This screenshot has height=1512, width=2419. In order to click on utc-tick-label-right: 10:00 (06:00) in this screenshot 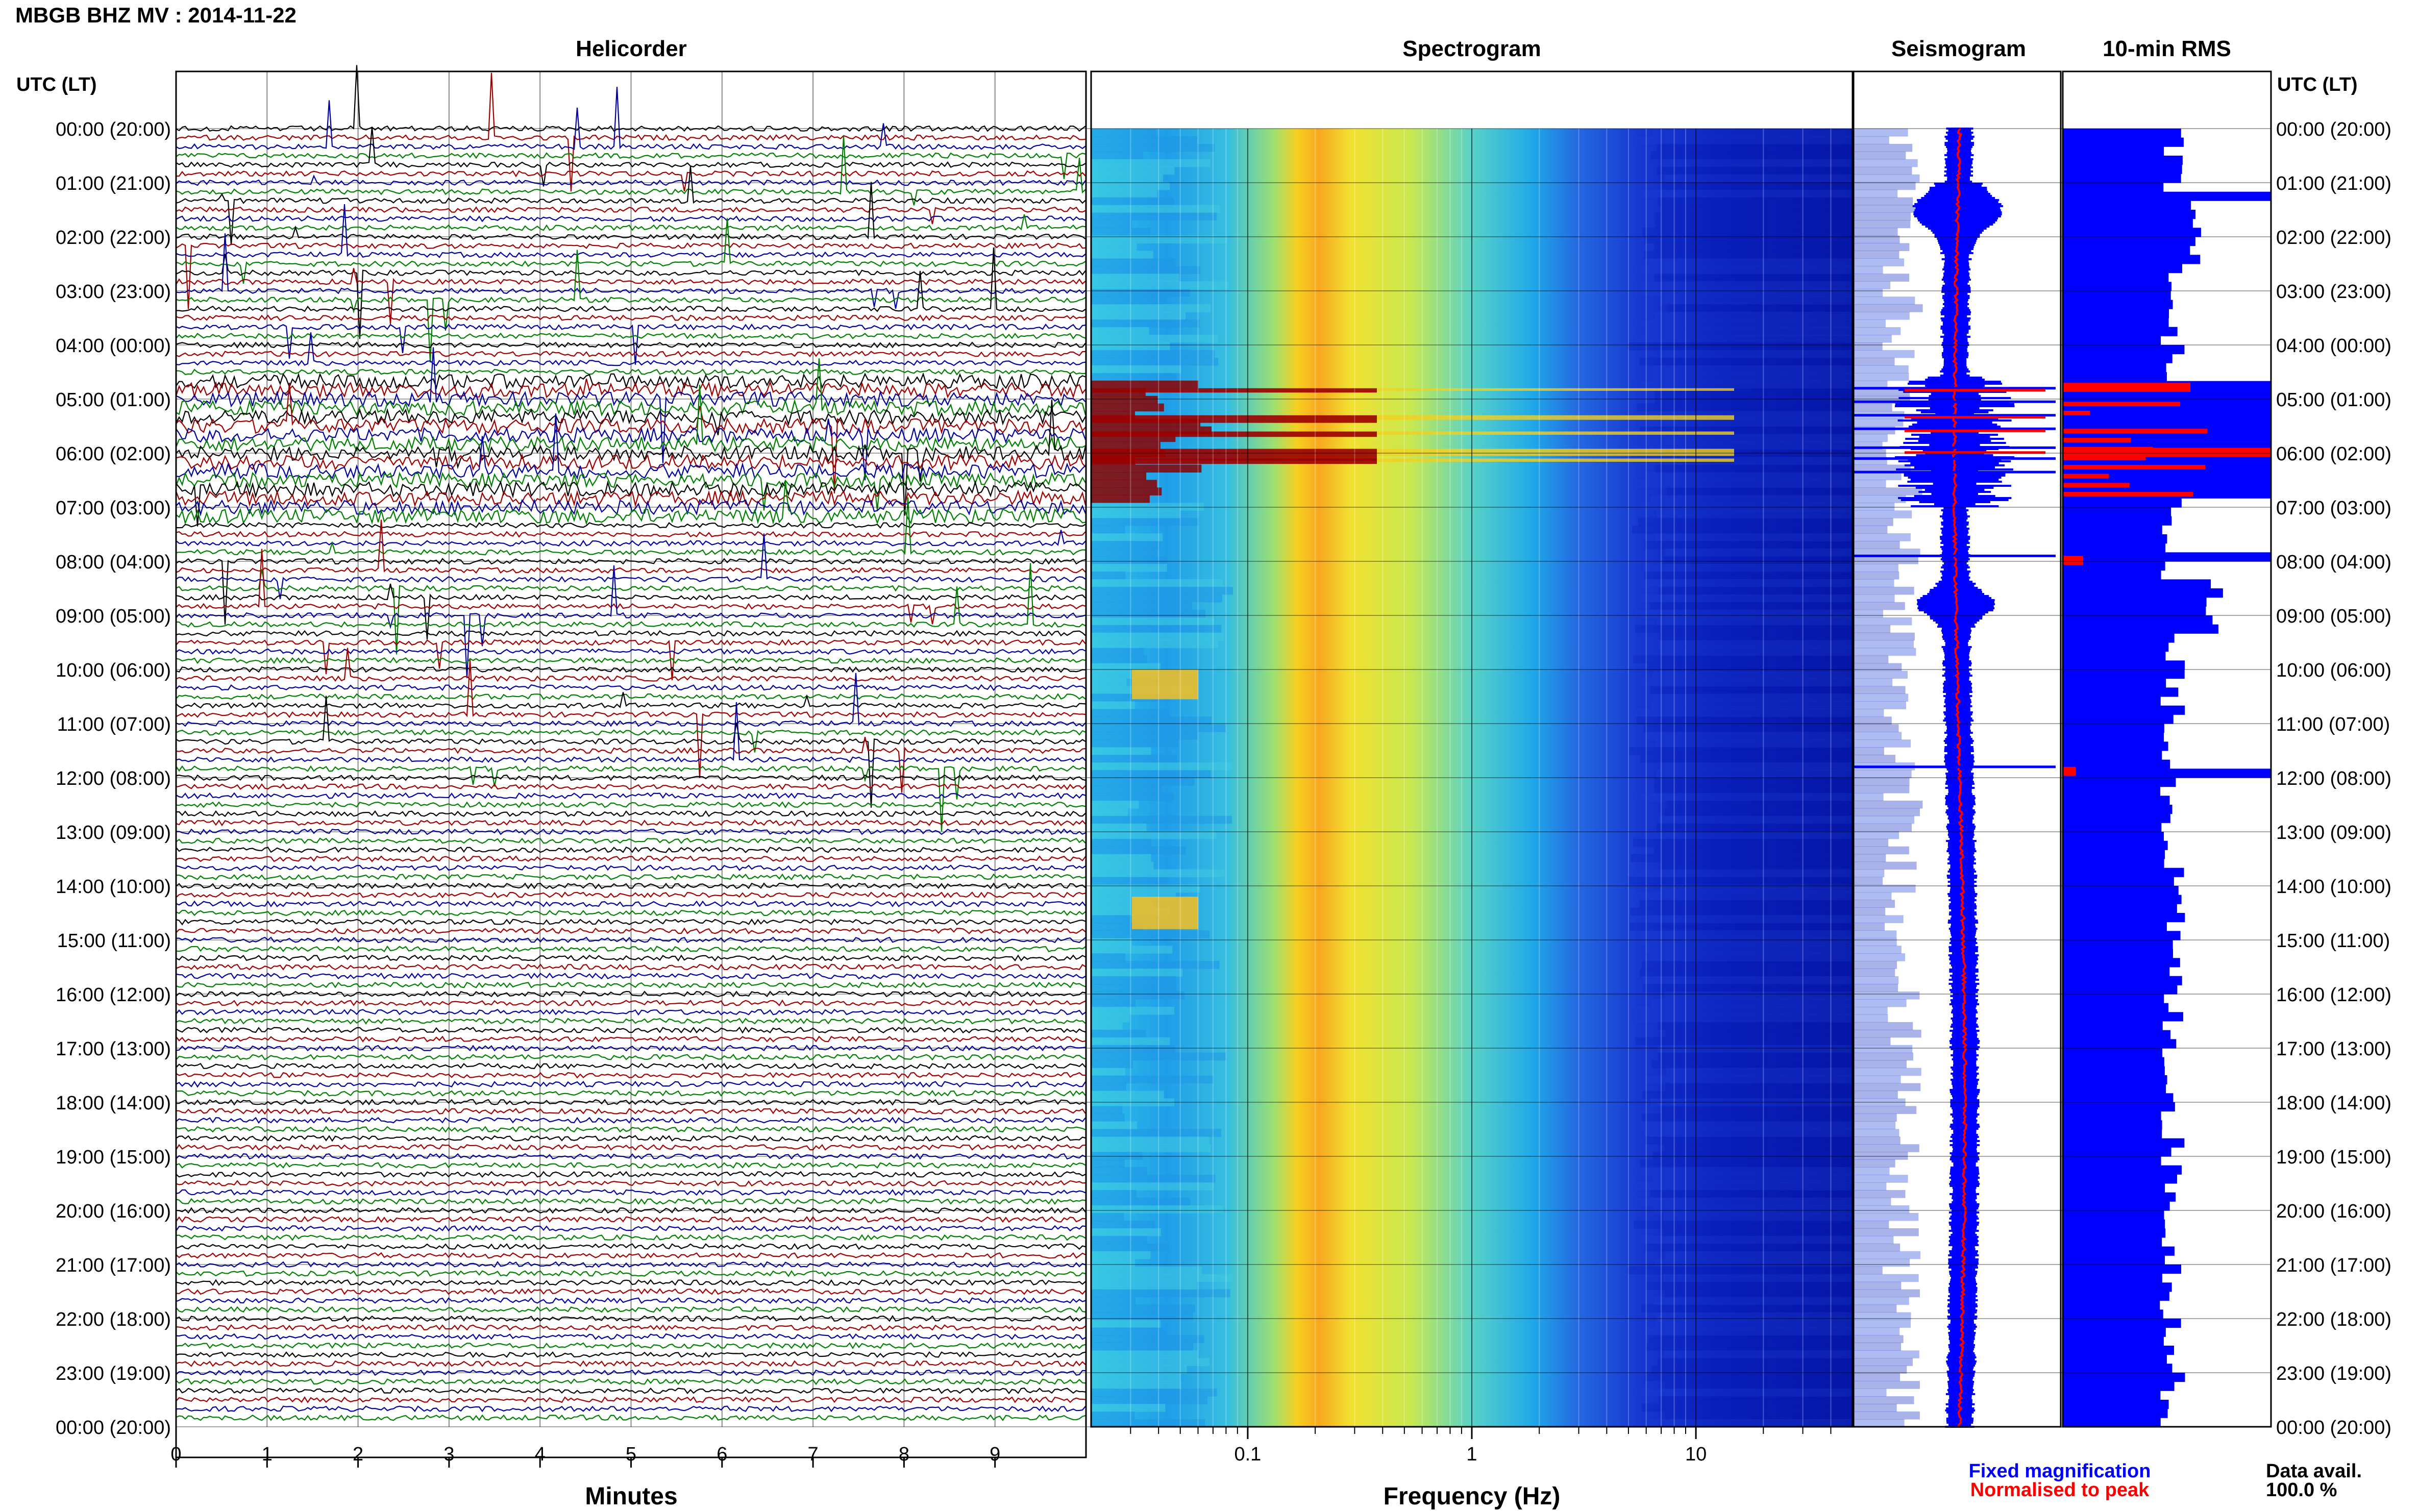, I will do `click(2333, 670)`.